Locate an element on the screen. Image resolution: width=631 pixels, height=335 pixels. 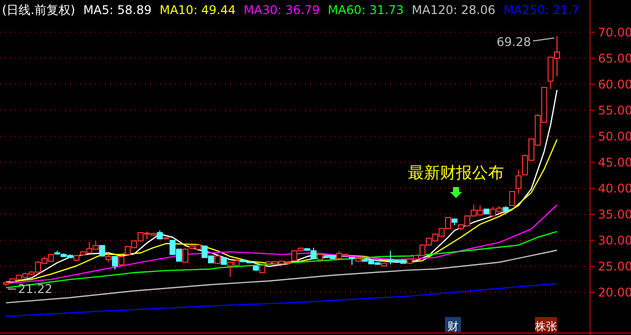
text: MA30: 36.79 is located at coordinates (282, 10).